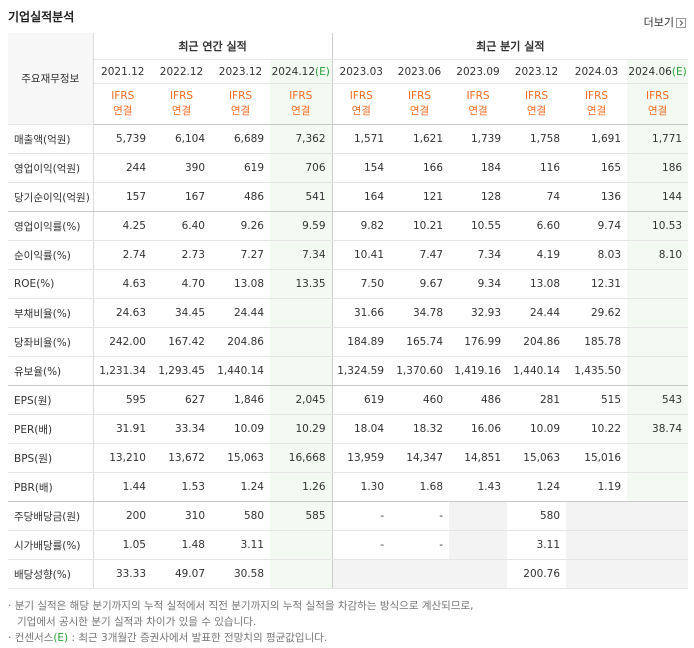  I want to click on corner-header: 주요재무정보, so click(51, 79).